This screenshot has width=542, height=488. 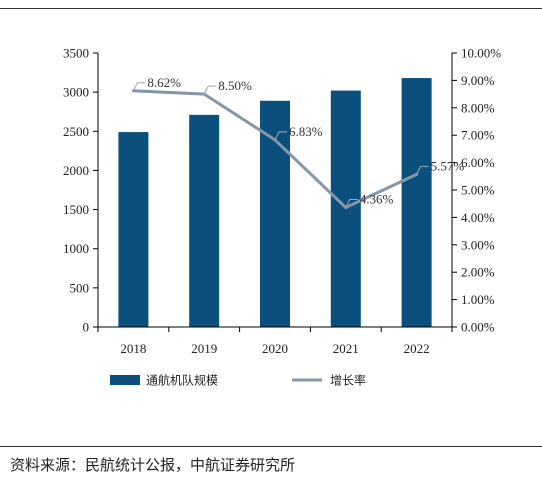 What do you see at coordinates (235, 85) in the screenshot?
I see `growth-label-2019: 8.50%` at bounding box center [235, 85].